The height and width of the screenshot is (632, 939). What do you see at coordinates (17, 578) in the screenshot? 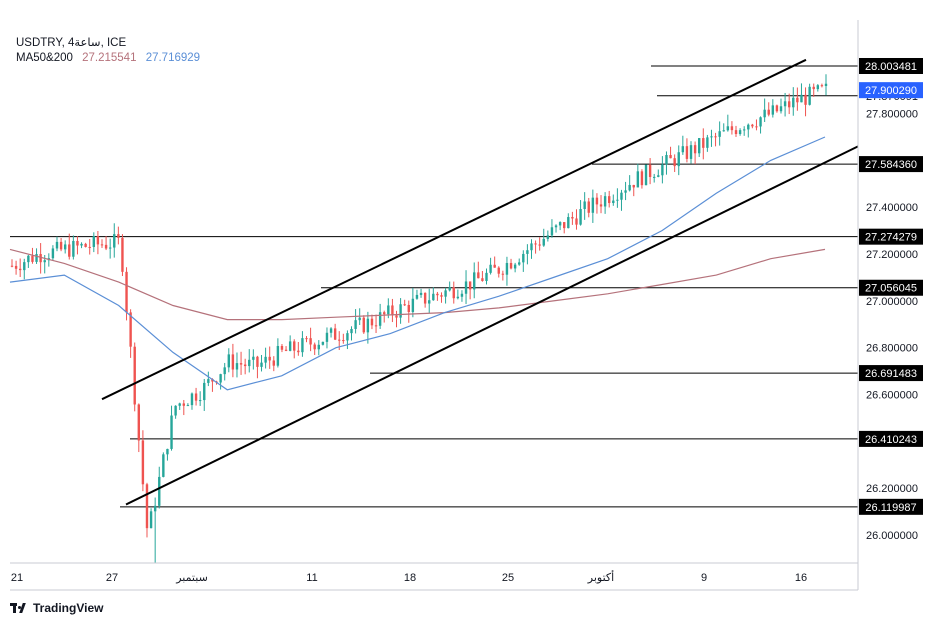
I see `x-tick-label: 21` at bounding box center [17, 578].